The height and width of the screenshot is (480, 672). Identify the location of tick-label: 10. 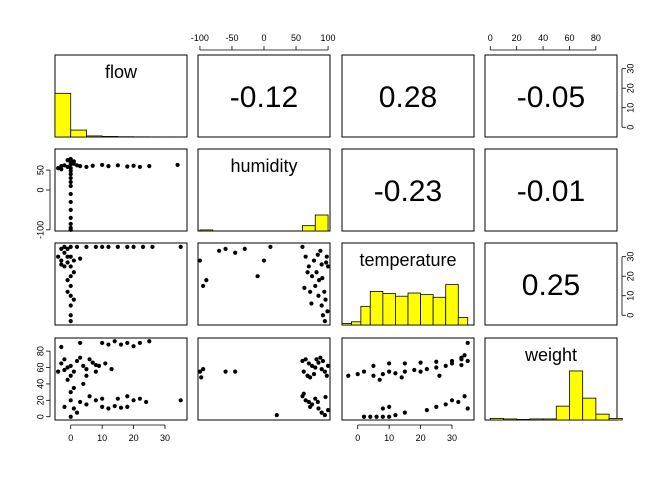
(630, 296).